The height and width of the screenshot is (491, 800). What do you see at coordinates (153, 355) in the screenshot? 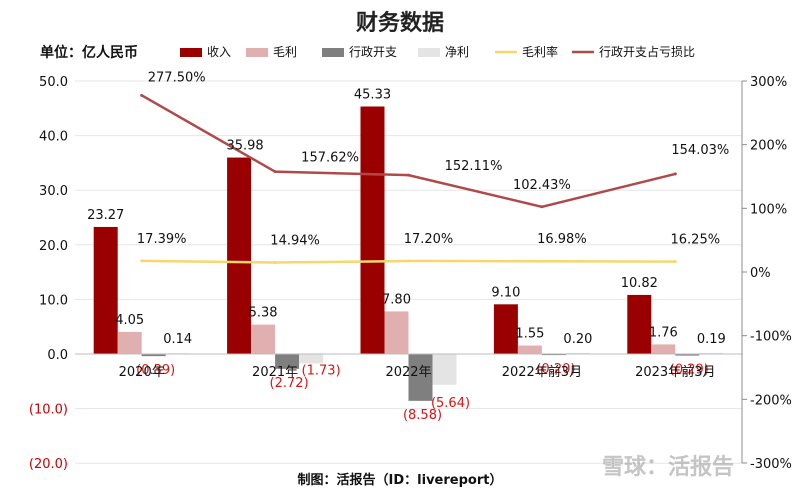
I see `bar-行政开支-0` at bounding box center [153, 355].